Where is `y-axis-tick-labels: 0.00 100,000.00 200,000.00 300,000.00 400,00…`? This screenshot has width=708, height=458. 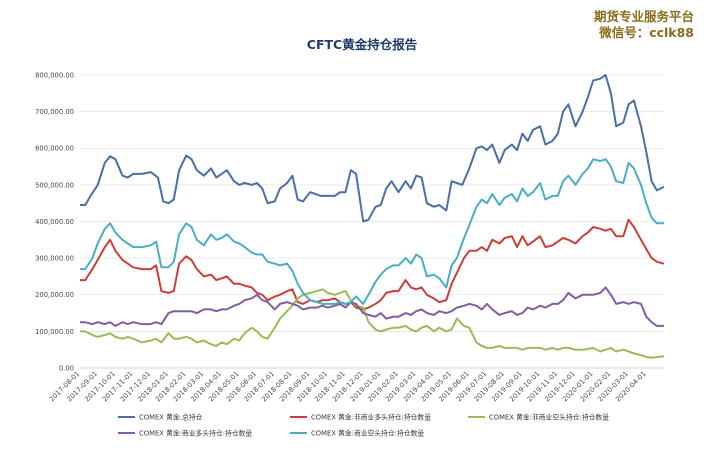
y-axis-tick-labels: 0.00 100,000.00 200,000.00 300,000.00 400,00… is located at coordinates (54, 221).